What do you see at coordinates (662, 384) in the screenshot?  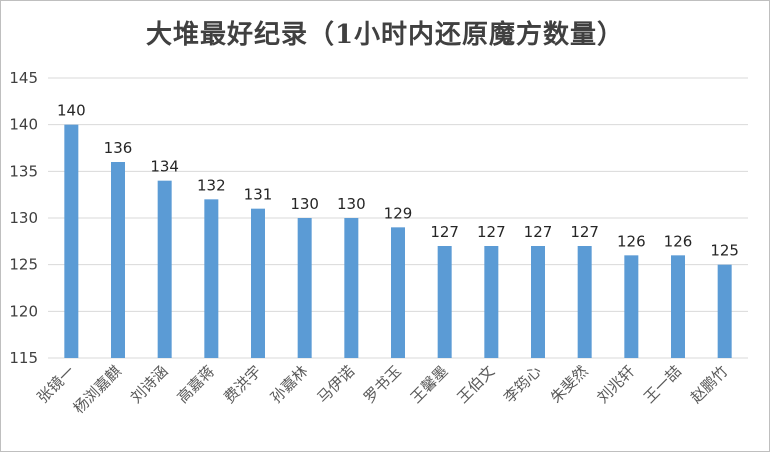 I see `x-tick-label: 王一喆` at bounding box center [662, 384].